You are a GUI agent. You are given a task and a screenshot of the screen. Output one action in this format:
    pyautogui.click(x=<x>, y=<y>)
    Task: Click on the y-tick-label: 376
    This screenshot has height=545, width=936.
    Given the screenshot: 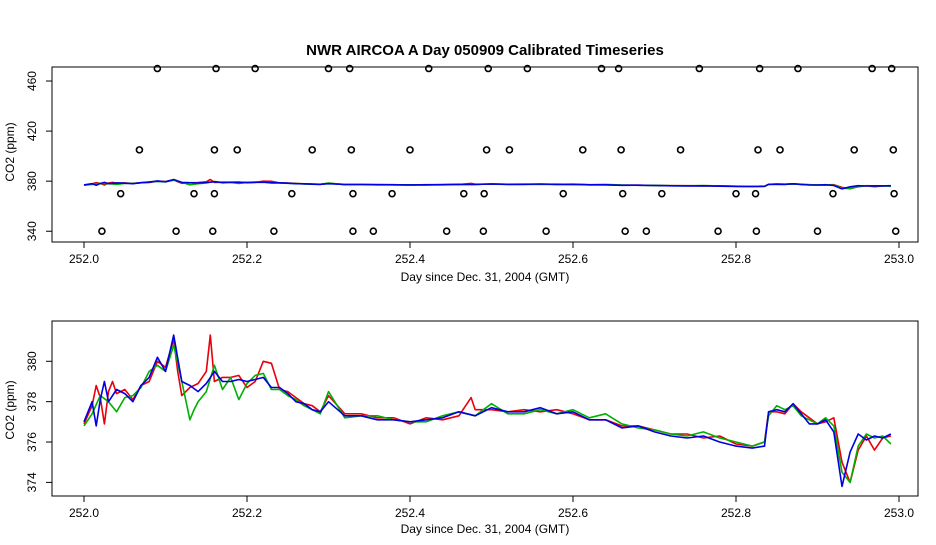 What is the action you would take?
    pyautogui.click(x=32, y=442)
    